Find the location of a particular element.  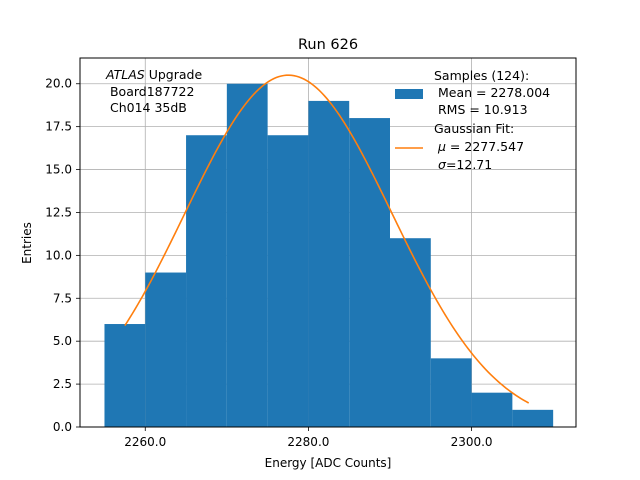

x-tick-label-1: 2280.0 is located at coordinates (308, 442).